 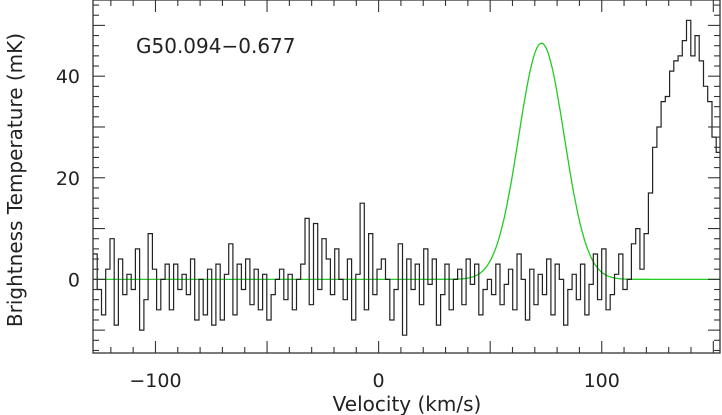 I want to click on y-tick-label: 40, so click(x=68, y=77).